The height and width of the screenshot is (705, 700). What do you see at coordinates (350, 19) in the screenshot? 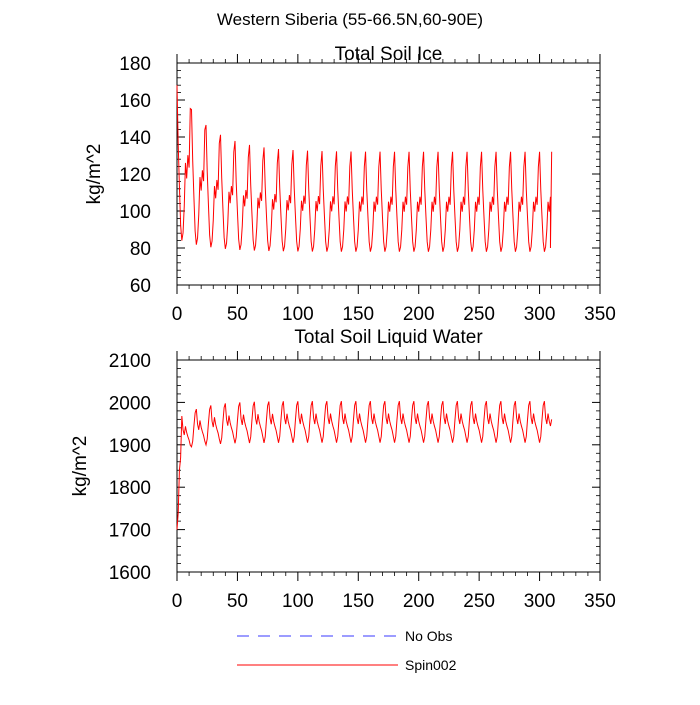
I see `figure-title: Western Siberia (55-66.5N,60-90E)` at bounding box center [350, 19].